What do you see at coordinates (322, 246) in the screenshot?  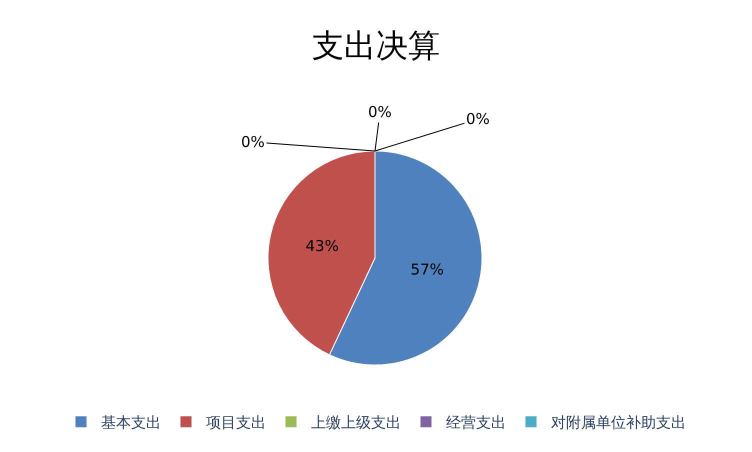 I see `data-label: 43%` at bounding box center [322, 246].